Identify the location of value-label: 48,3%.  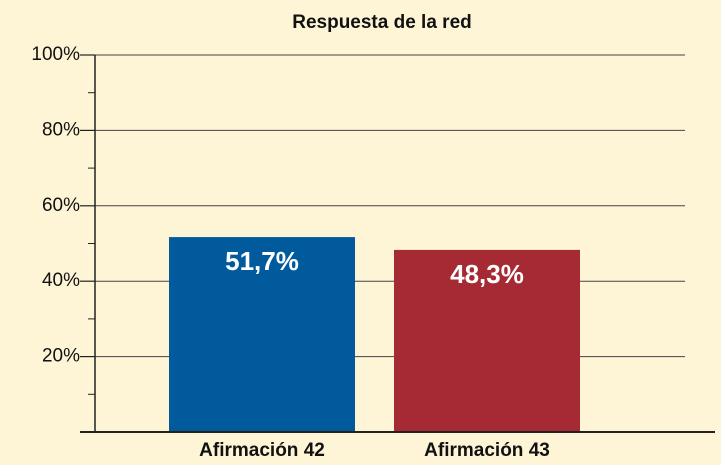
(487, 274).